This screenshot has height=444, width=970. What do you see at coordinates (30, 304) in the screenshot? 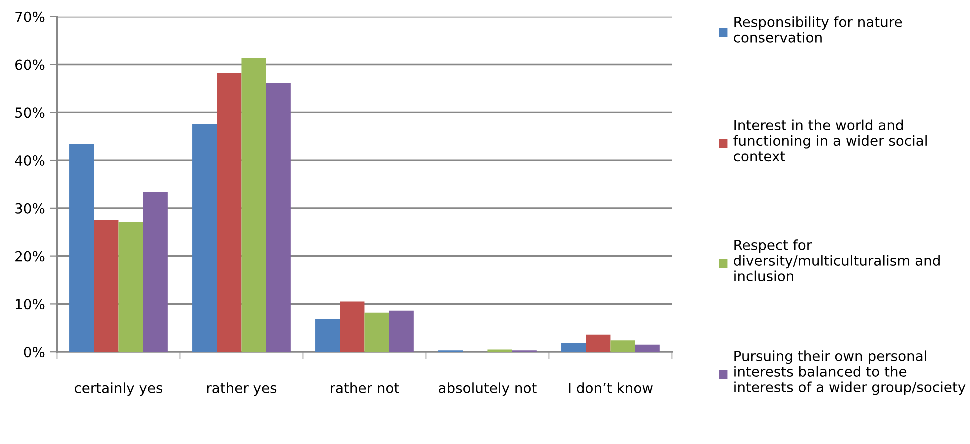
I see `y-tick-label: 10%` at bounding box center [30, 304].